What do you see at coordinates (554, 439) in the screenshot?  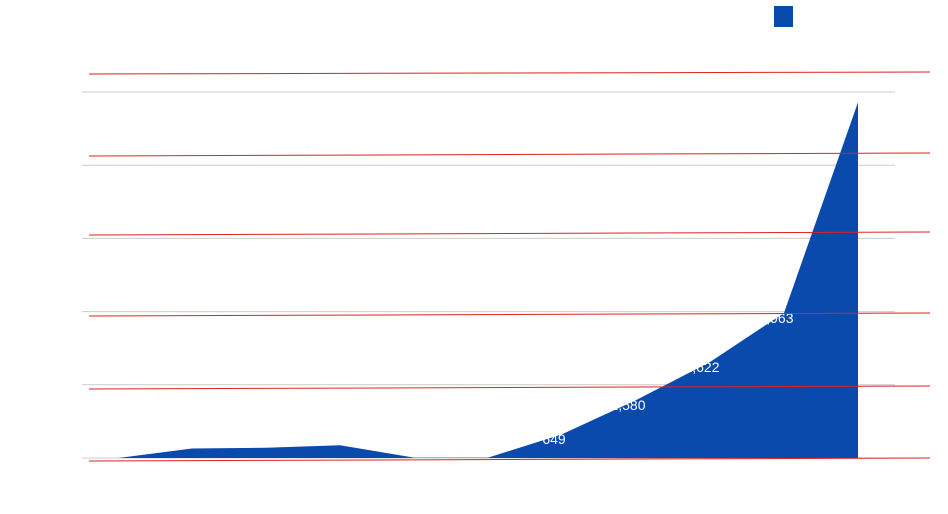 I see `data-label-6: 649` at bounding box center [554, 439].